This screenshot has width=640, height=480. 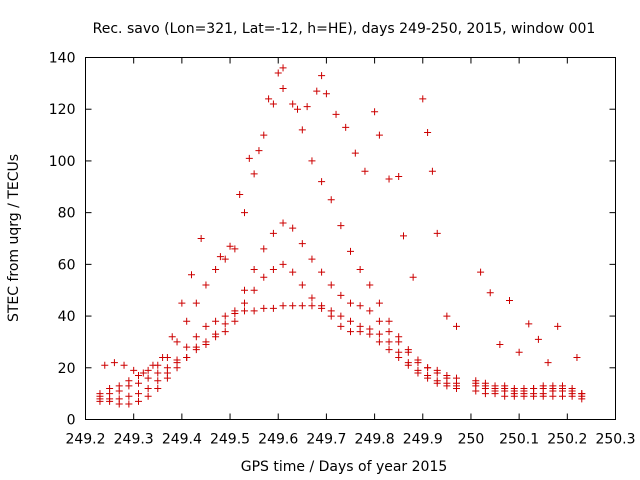 I want to click on y-tick-label: 80, so click(x=67, y=214).